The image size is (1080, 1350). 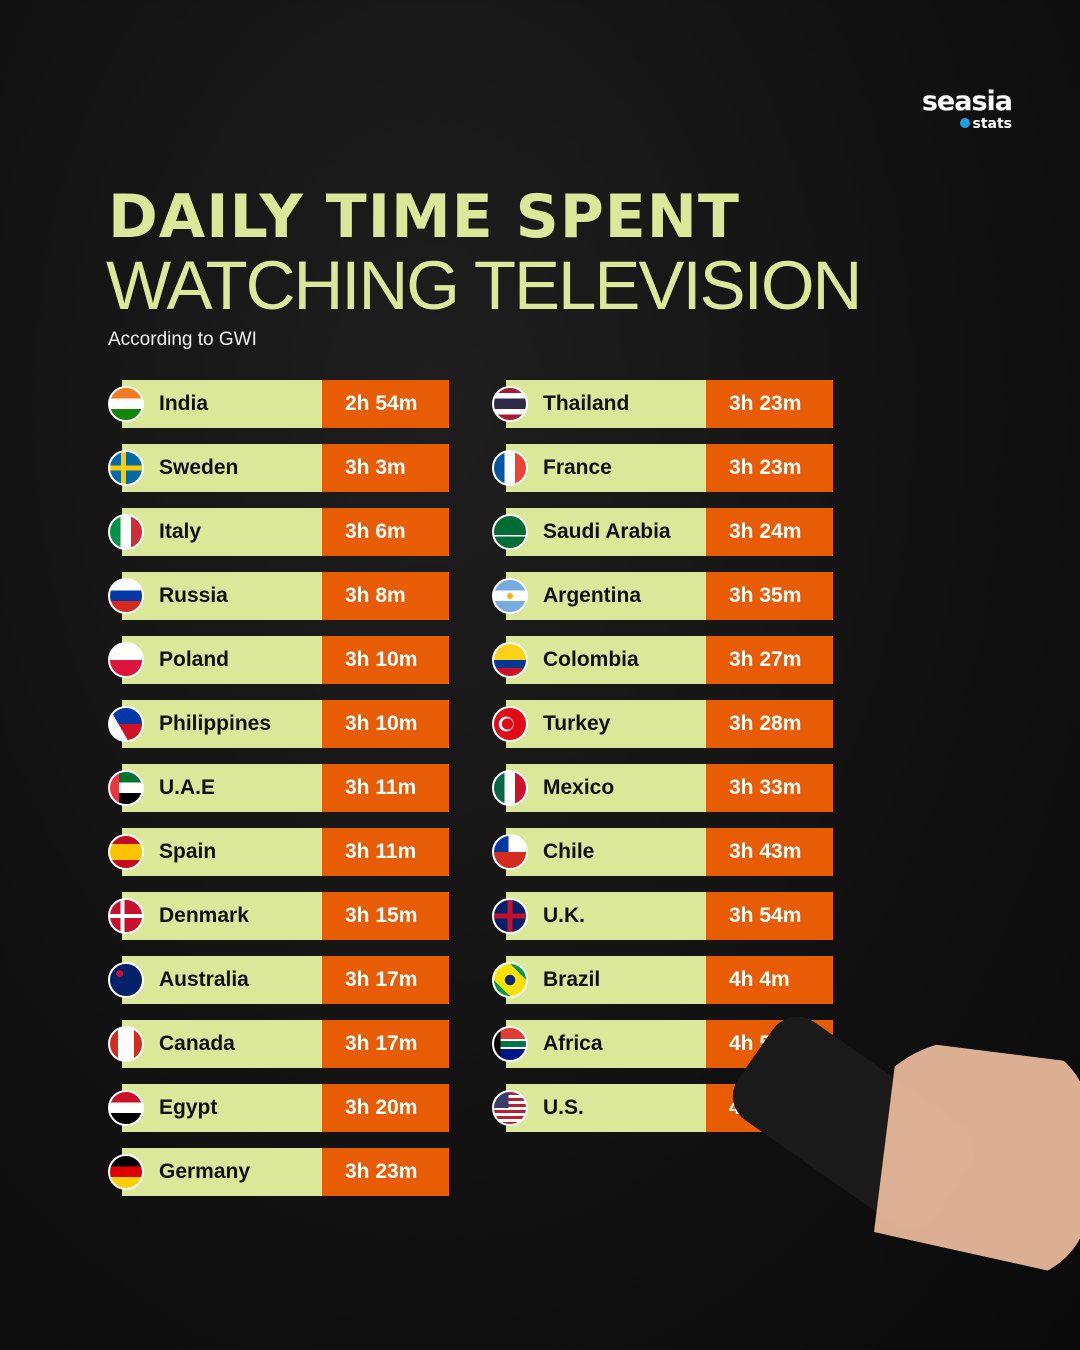 I want to click on brazil-flag-icon, so click(x=510, y=980).